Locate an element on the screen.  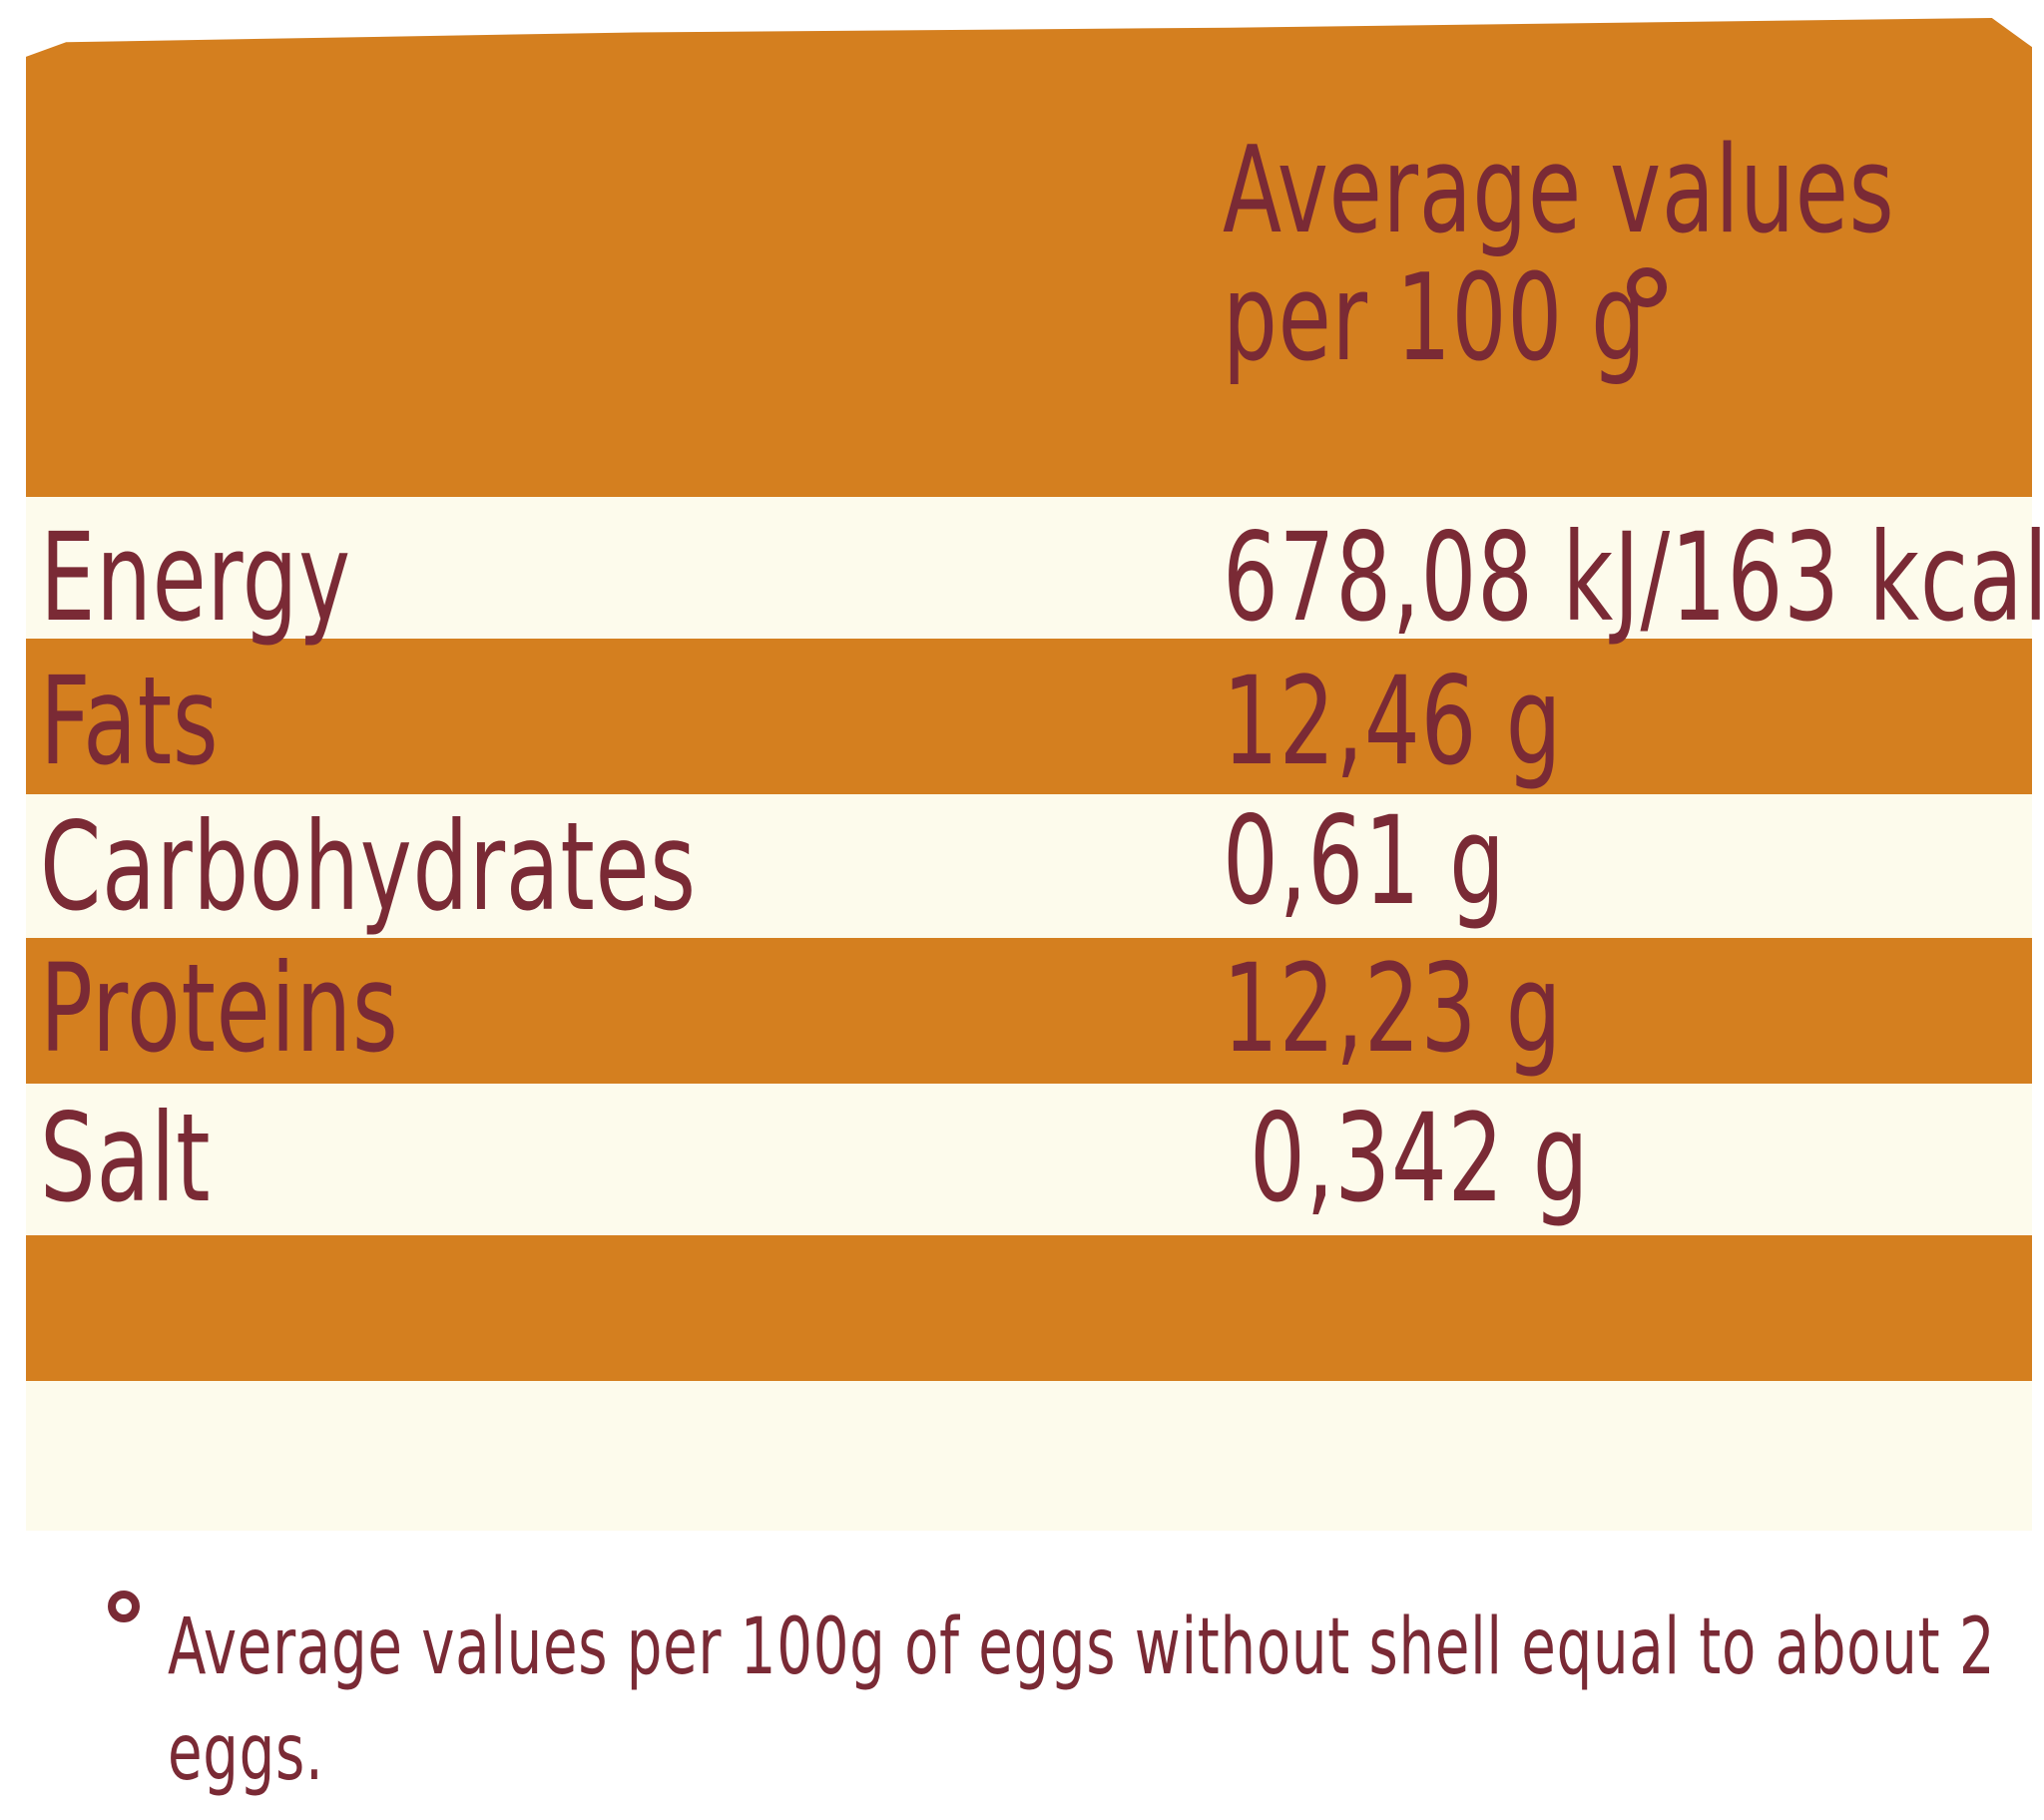
row-value-fats: 12,46 g is located at coordinates (1393, 721).